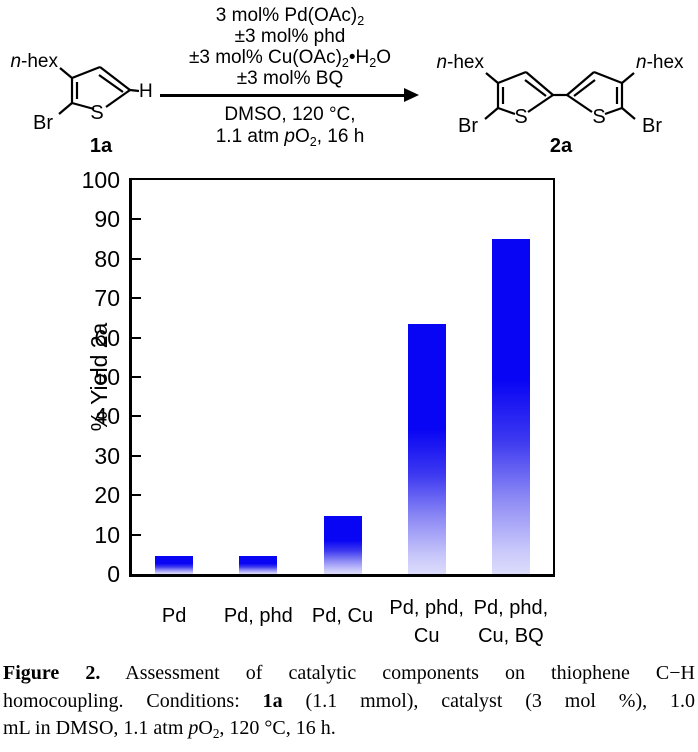 The height and width of the screenshot is (752, 698). What do you see at coordinates (97, 113) in the screenshot?
I see `reactant-s-label: S` at bounding box center [97, 113].